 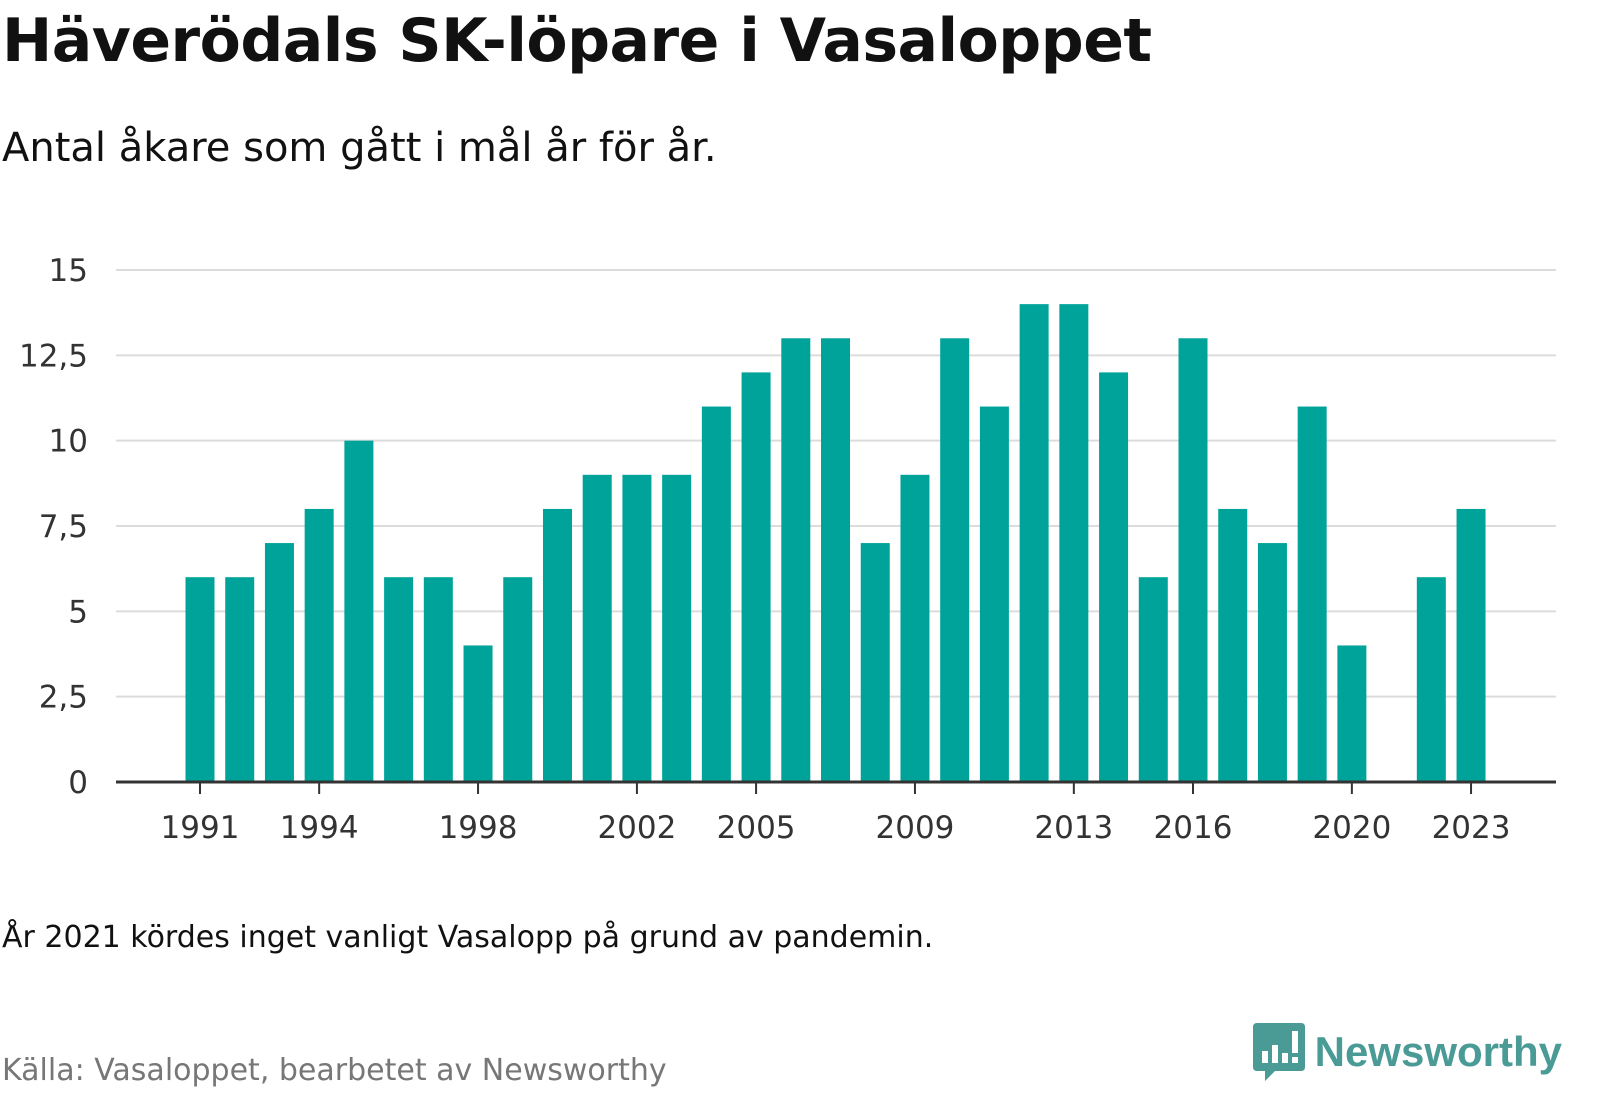 I want to click on x-tick-label: 1994, so click(x=319, y=828).